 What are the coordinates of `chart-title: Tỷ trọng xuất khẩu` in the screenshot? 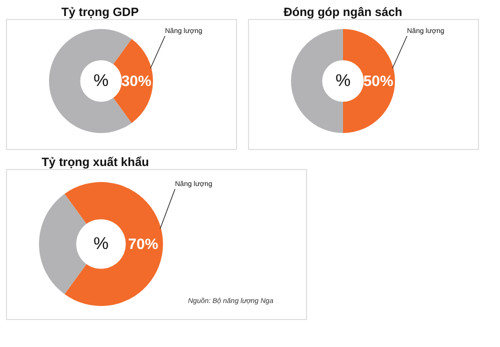 It's located at (95, 162).